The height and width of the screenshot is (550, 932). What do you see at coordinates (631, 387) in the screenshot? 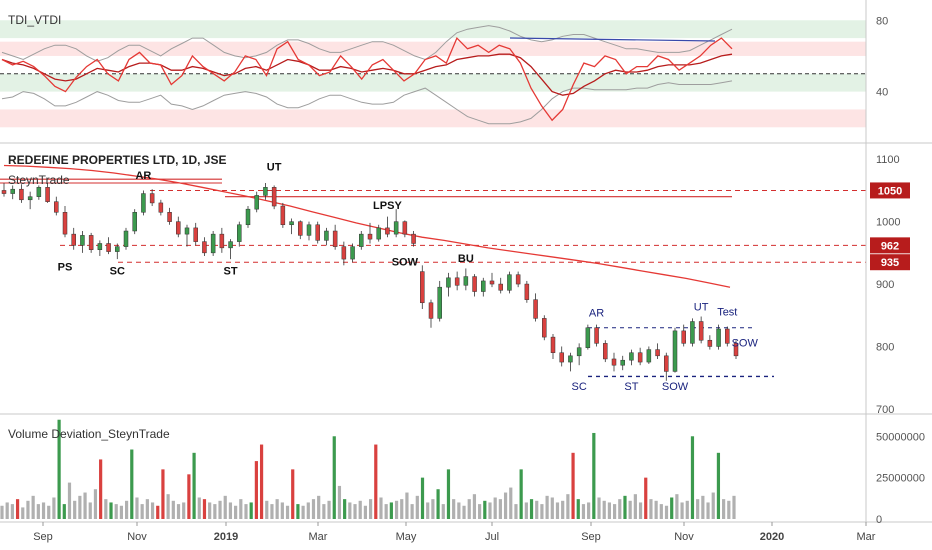
I see `wyckoff-label: ST` at bounding box center [631, 387].